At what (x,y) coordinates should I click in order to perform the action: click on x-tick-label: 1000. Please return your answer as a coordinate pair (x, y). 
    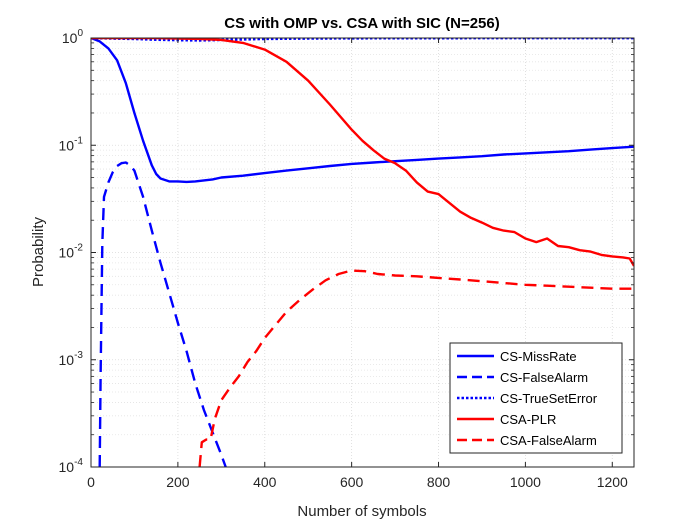
    Looking at the image, I should click on (525, 482).